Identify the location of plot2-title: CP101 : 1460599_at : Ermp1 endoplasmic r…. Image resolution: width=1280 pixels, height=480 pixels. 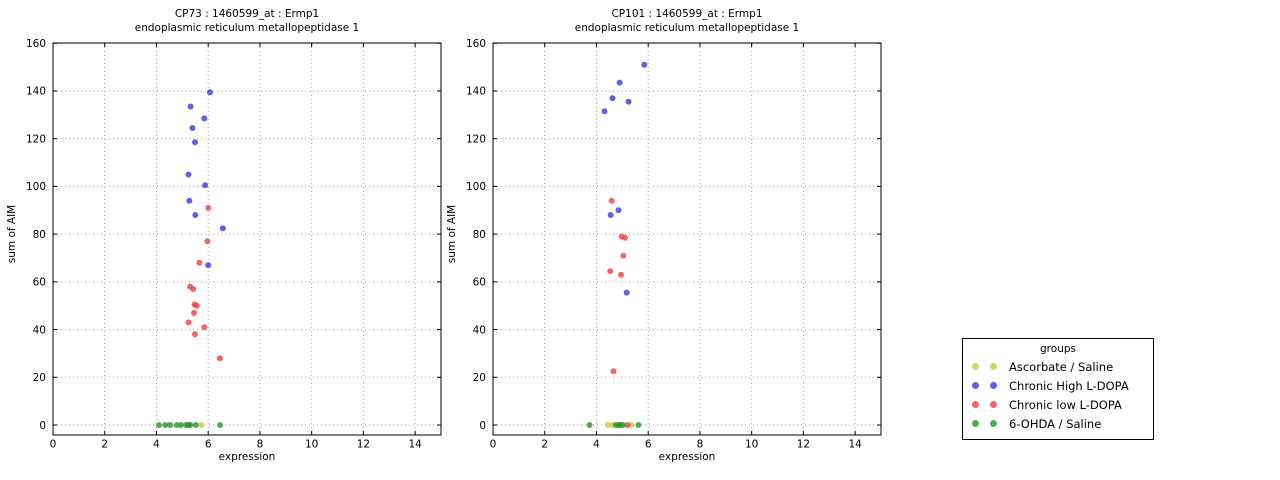
(687, 21).